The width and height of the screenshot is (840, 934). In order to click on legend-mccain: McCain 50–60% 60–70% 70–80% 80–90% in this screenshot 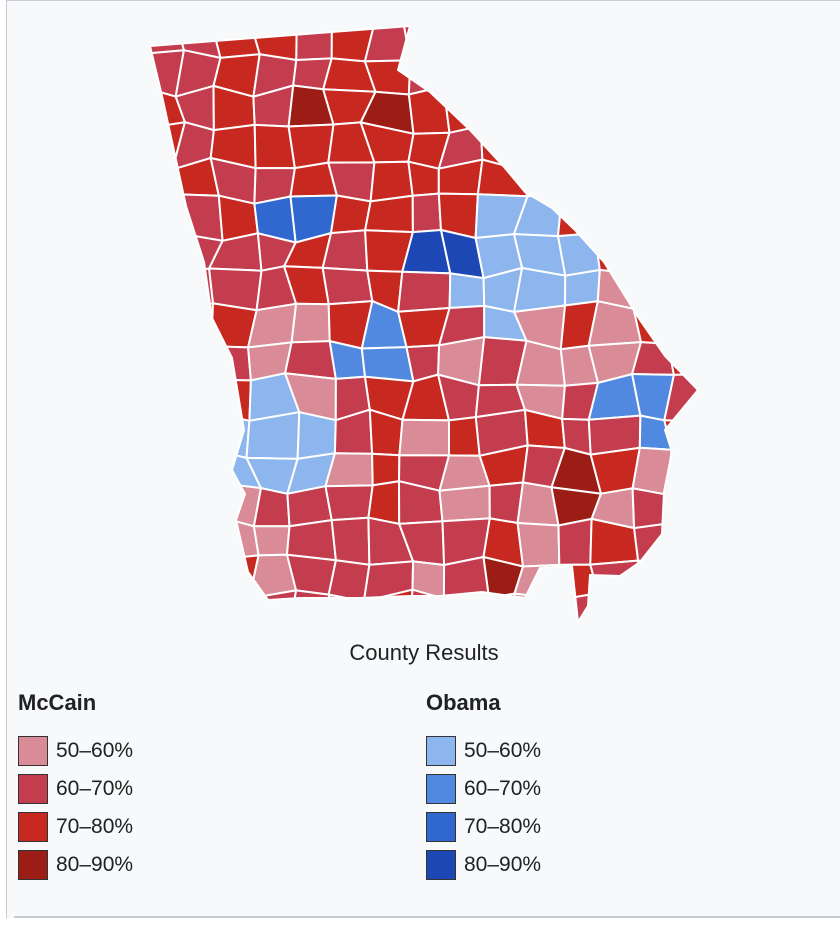, I will do `click(75, 787)`.